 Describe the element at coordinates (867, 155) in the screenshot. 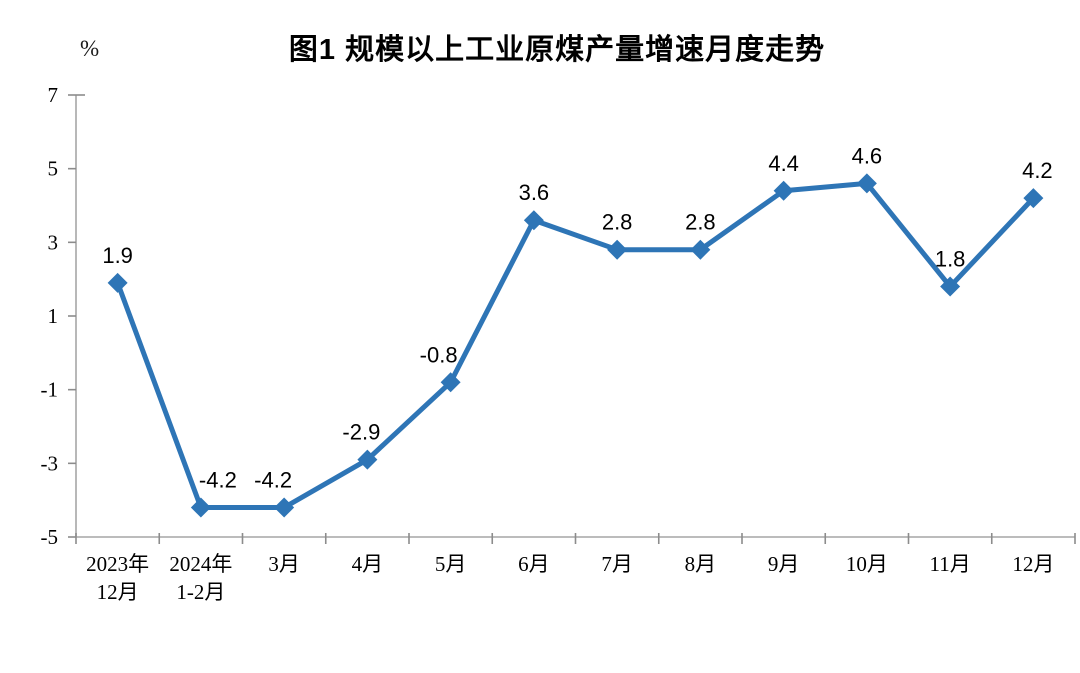

I see `data-point-label: 4.6` at that location.